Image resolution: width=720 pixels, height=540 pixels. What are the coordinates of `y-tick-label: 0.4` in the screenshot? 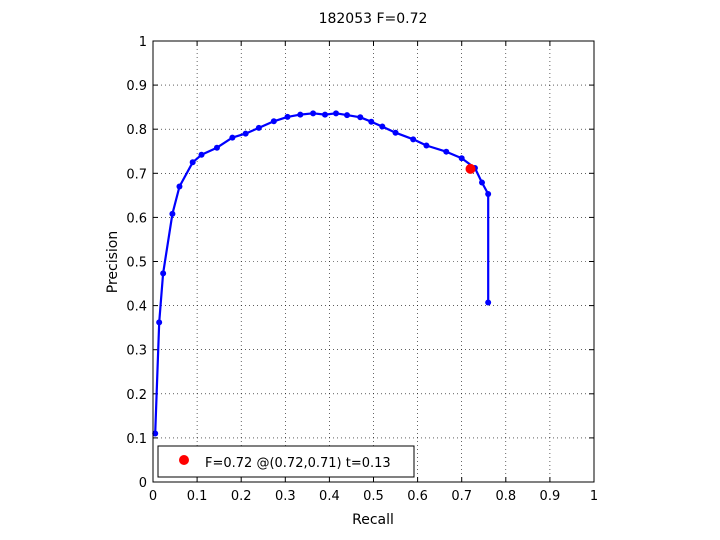 It's located at (136, 307).